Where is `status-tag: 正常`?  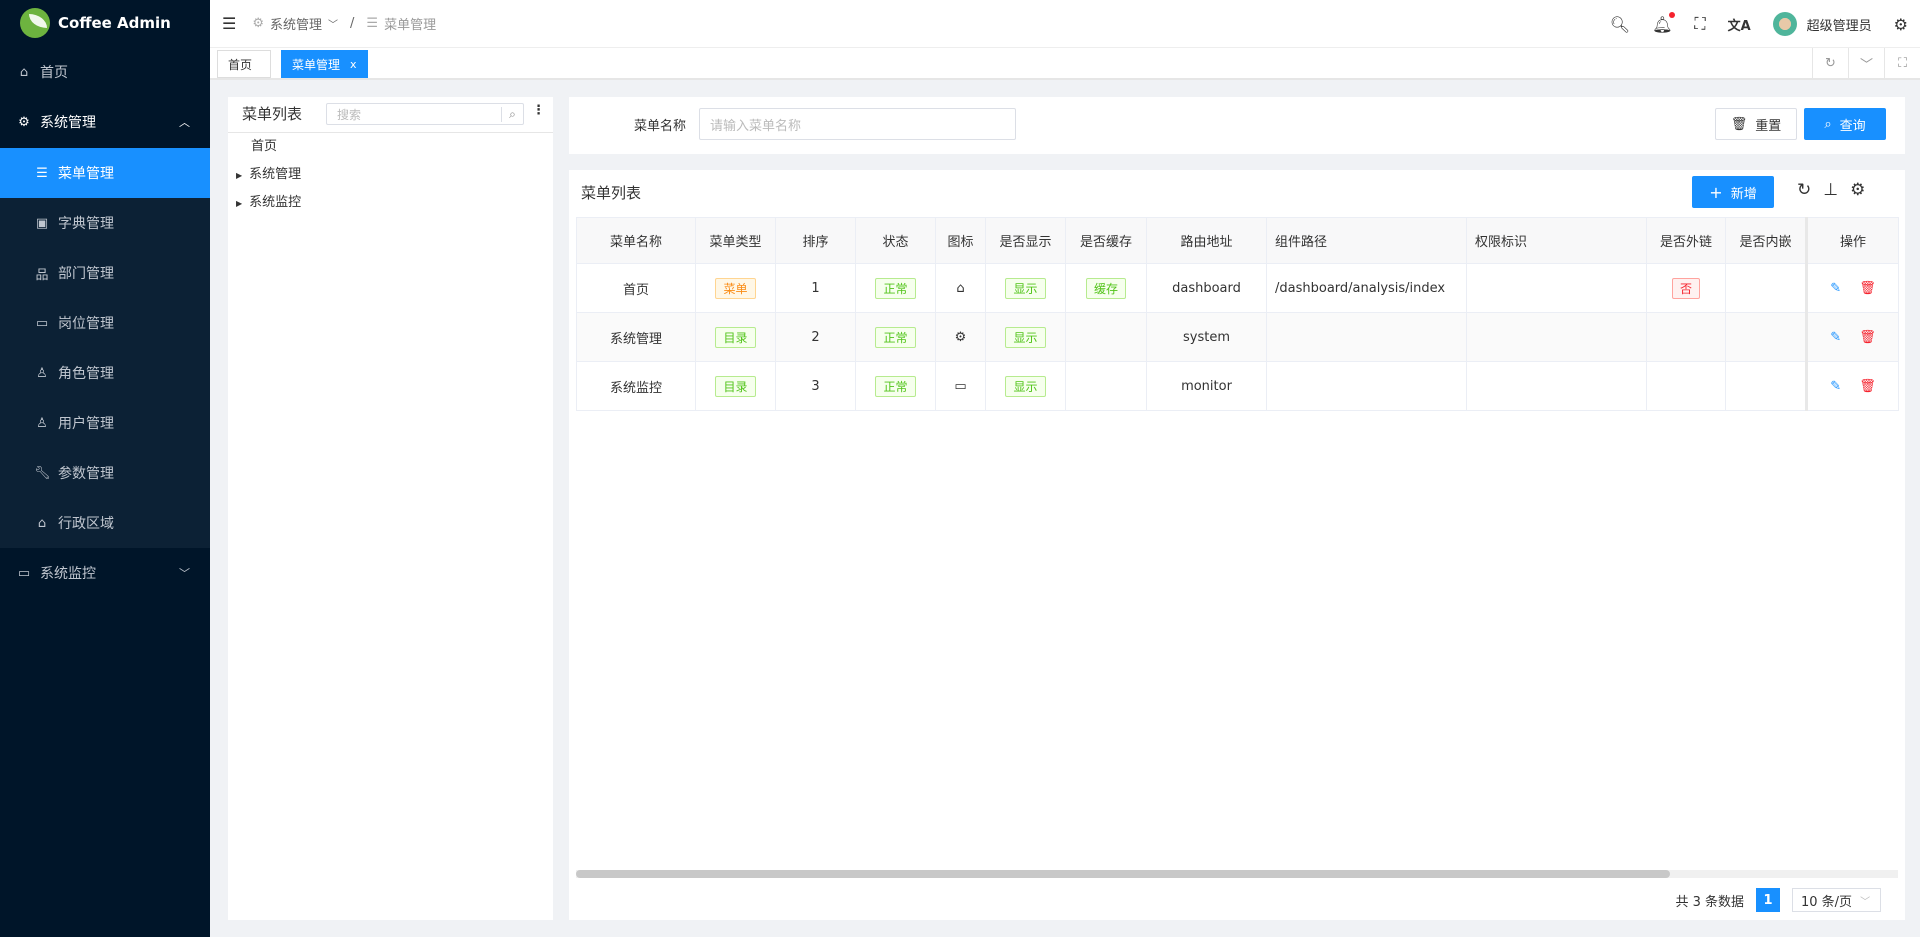 status-tag: 正常 is located at coordinates (895, 337).